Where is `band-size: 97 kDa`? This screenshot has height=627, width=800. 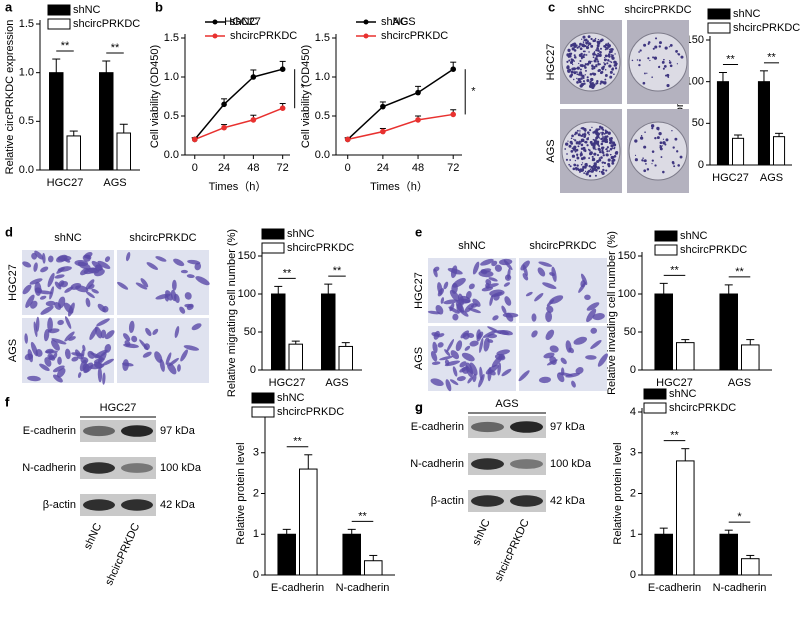 band-size: 97 kDa is located at coordinates (178, 431).